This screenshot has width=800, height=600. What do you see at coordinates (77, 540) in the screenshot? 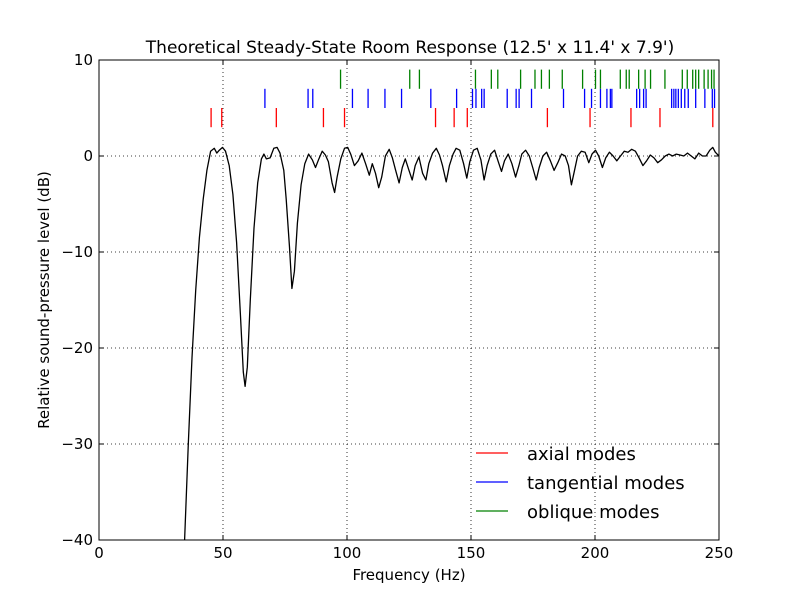
I see `y-tick-label: −40` at bounding box center [77, 540].